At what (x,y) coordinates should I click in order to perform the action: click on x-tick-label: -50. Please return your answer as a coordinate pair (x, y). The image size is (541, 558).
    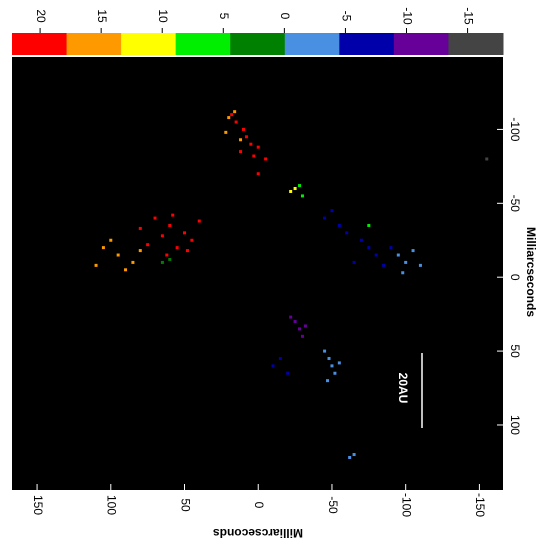
    Looking at the image, I should click on (333, 505).